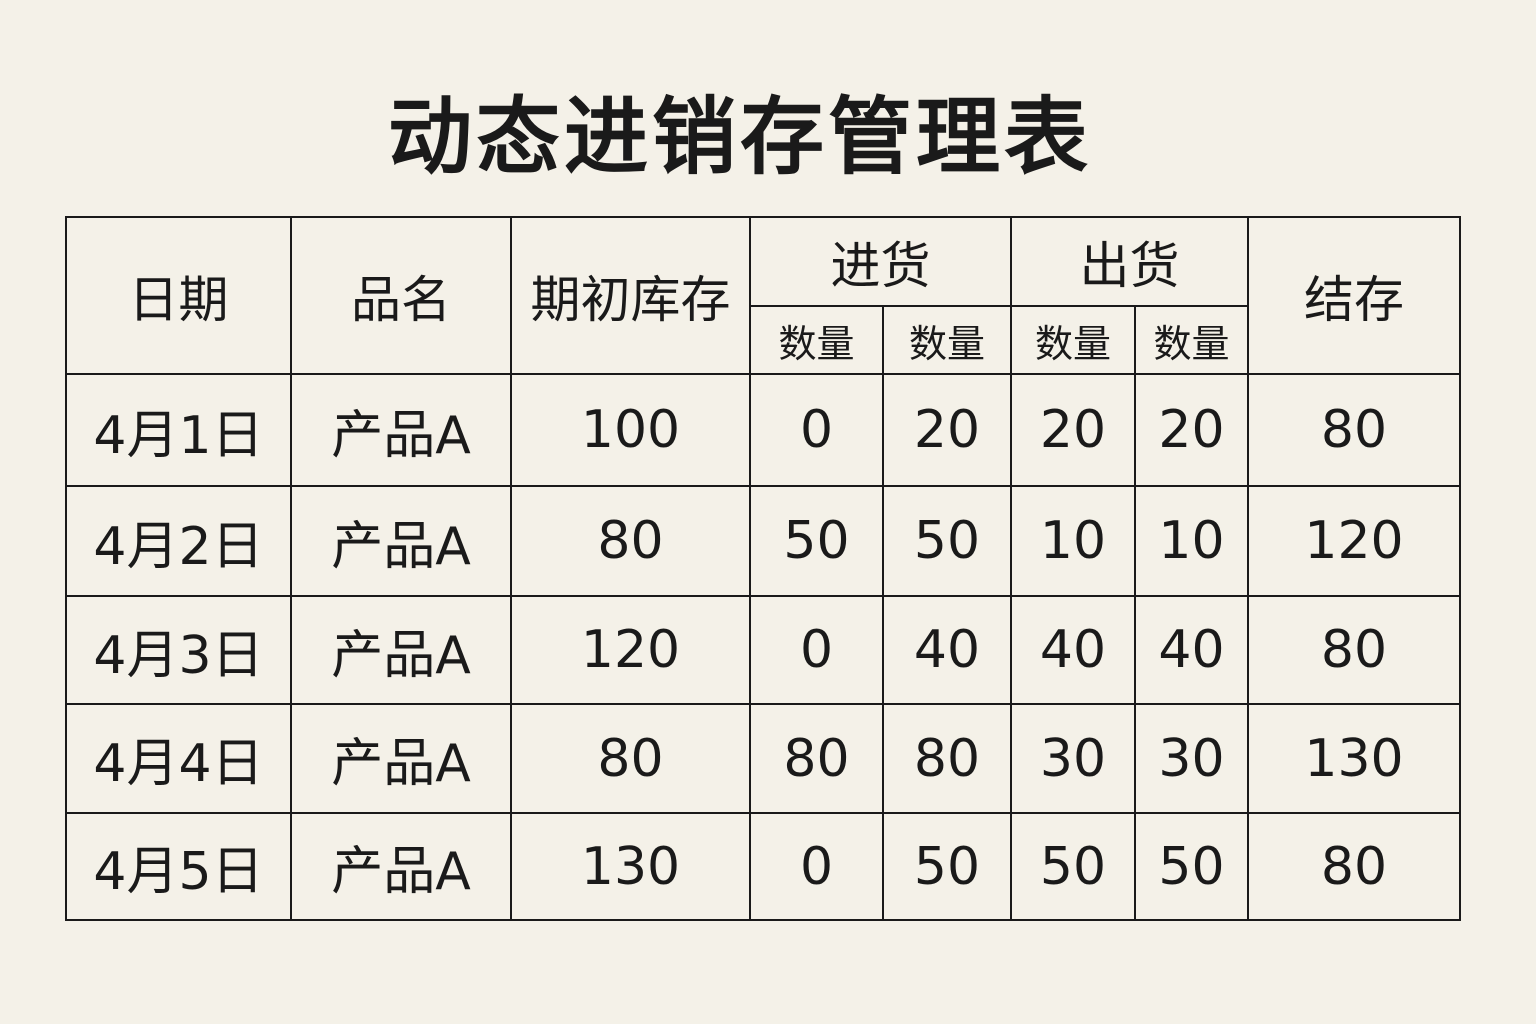 The width and height of the screenshot is (1536, 1024). I want to click on header-inbound: 进货, so click(880, 261).